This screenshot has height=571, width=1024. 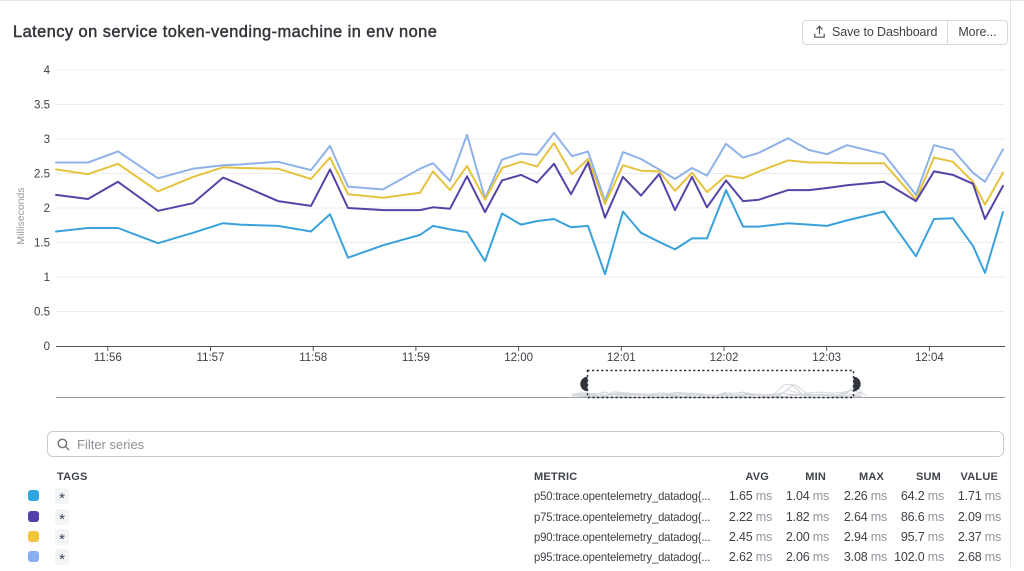 What do you see at coordinates (42, 313) in the screenshot?
I see `svg-text: 0.5` at bounding box center [42, 313].